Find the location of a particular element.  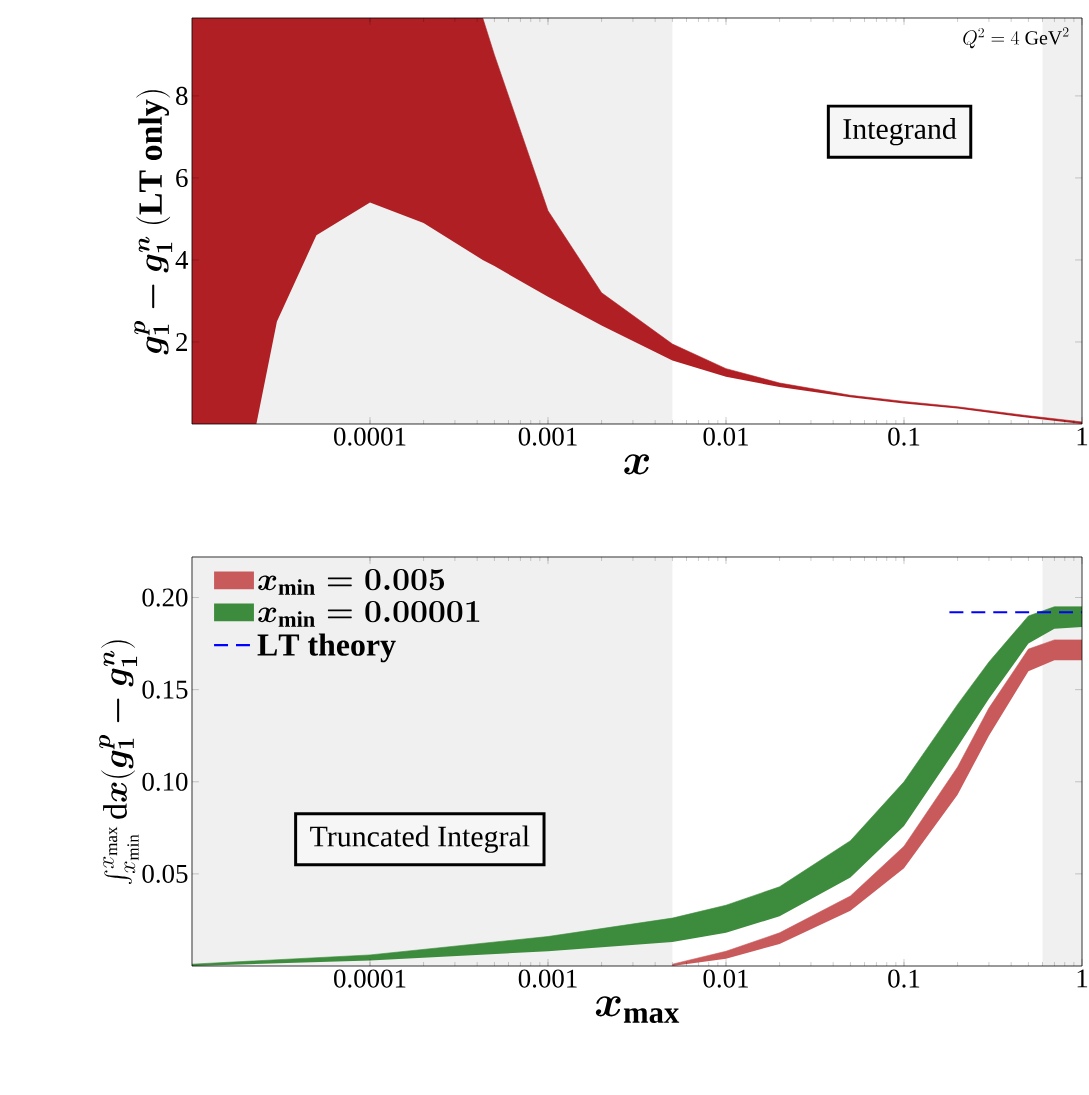

annotation: Integrand is located at coordinates (900, 132).